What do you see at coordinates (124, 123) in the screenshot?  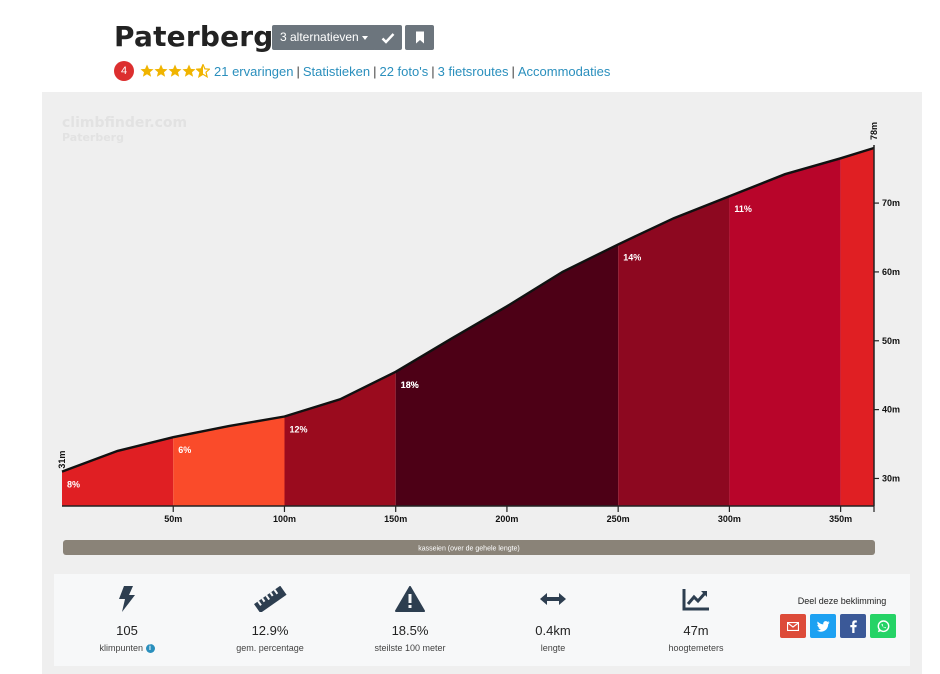 I see `watermark-brand: climbfinder.com` at bounding box center [124, 123].